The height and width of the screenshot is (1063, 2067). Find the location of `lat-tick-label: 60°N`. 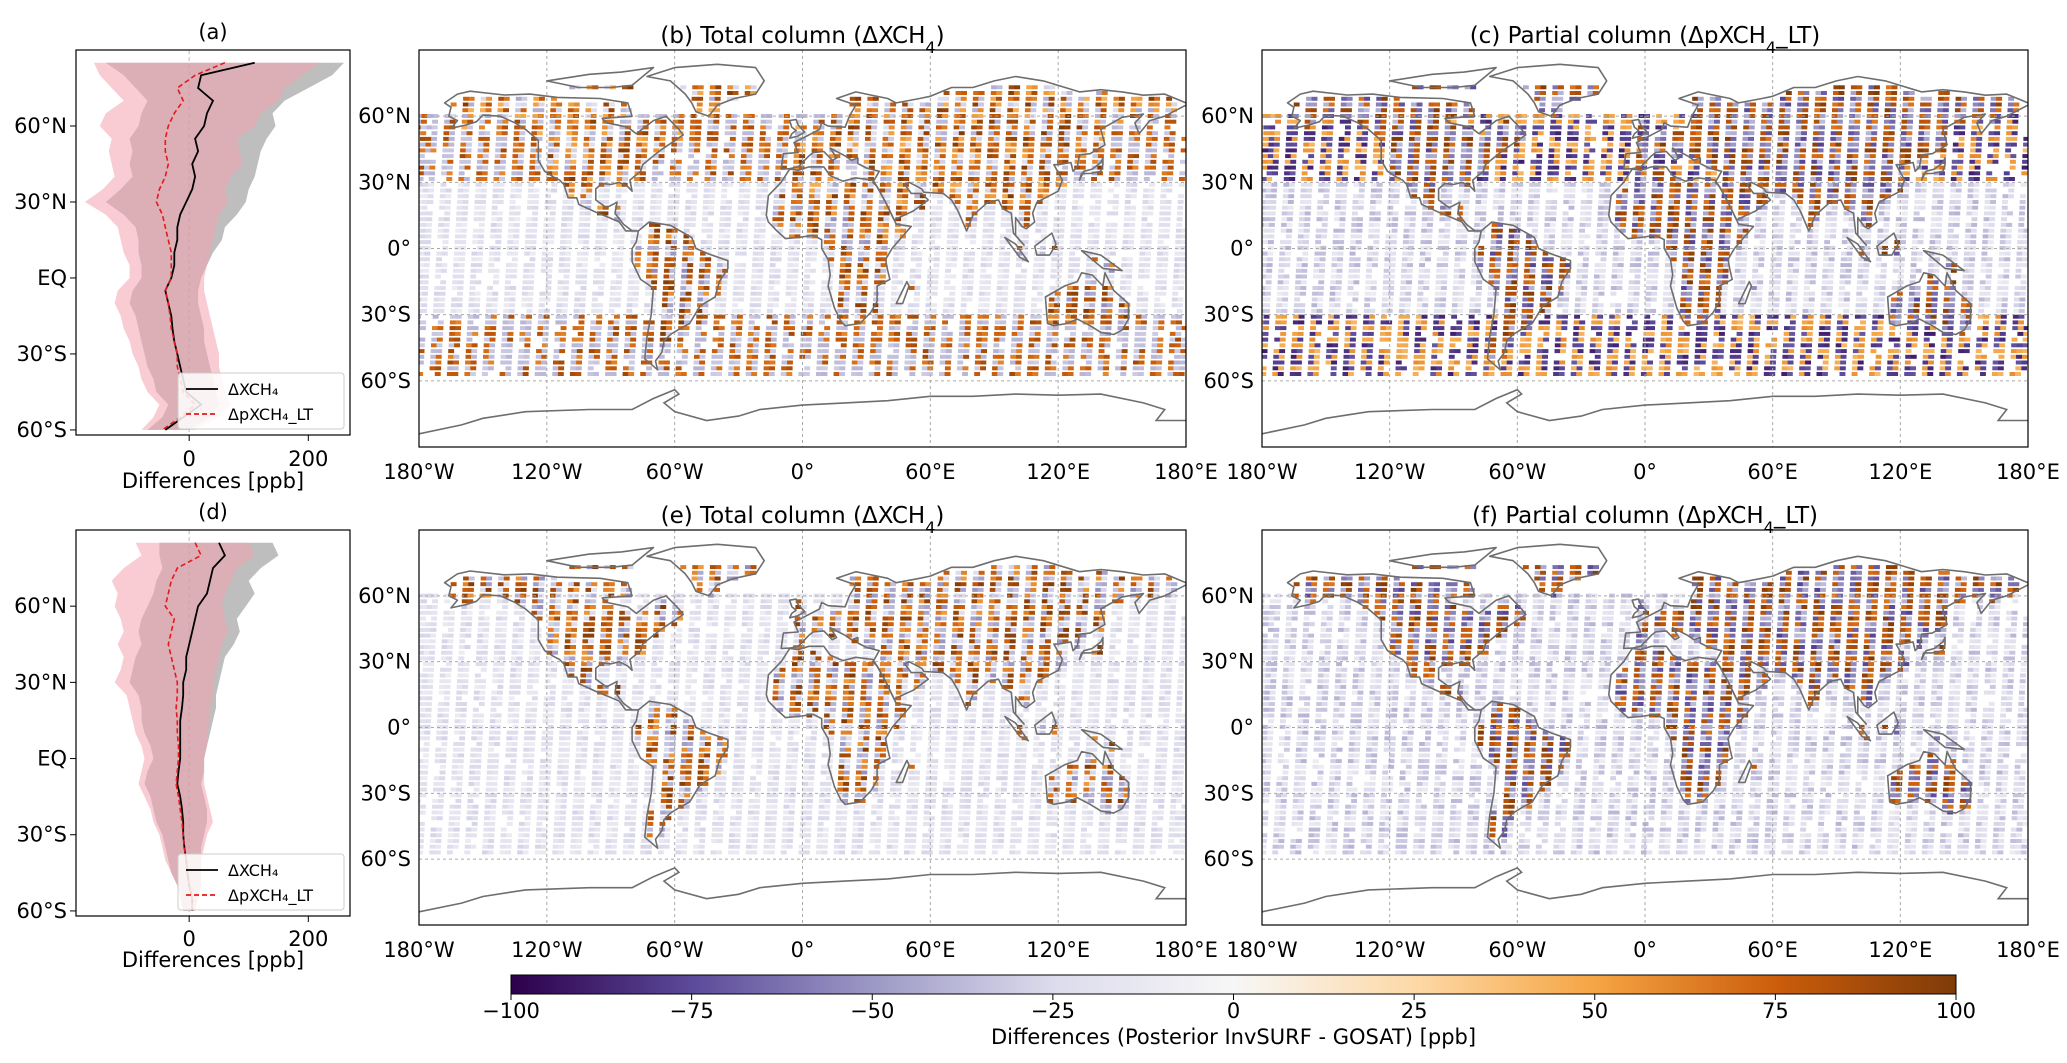

lat-tick-label: 60°N is located at coordinates (384, 116).